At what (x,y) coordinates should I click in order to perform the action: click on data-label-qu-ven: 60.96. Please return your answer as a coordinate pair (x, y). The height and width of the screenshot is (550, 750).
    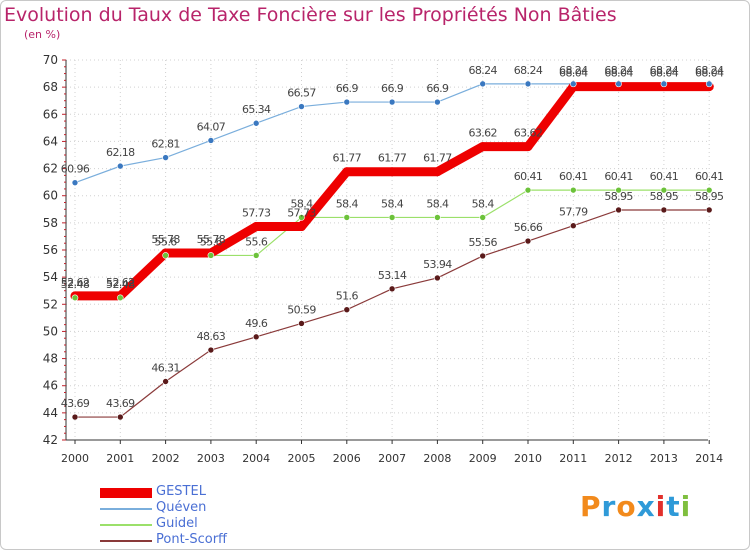
    Looking at the image, I should click on (75, 169).